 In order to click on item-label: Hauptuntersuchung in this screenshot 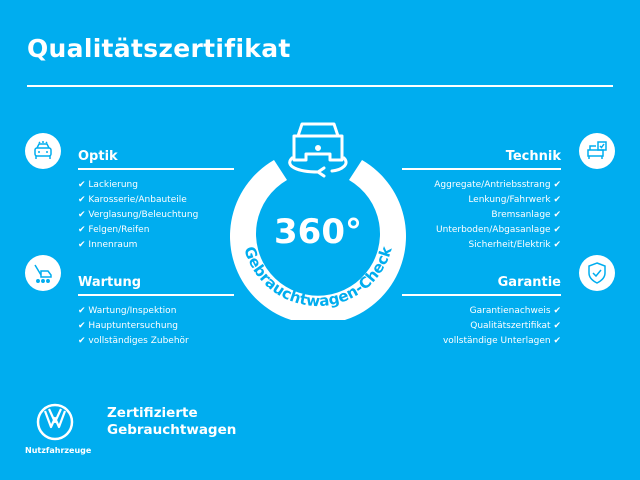, I will do `click(133, 326)`.